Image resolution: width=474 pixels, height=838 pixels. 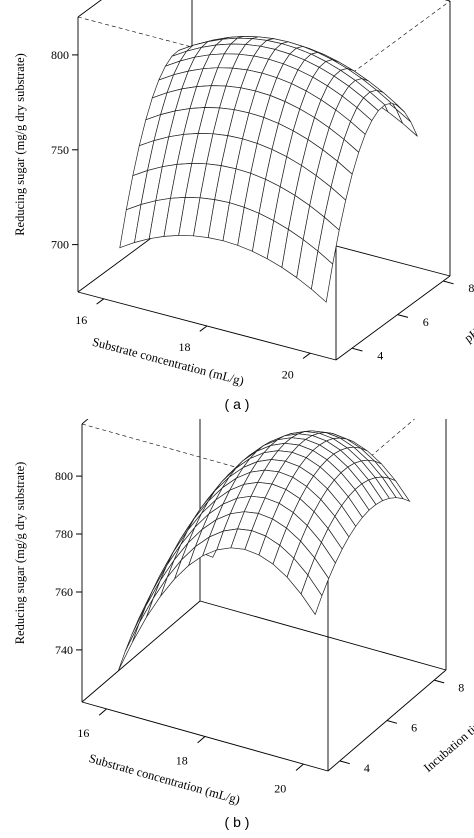 I want to click on z-tick-label: 700, so click(x=60, y=245).